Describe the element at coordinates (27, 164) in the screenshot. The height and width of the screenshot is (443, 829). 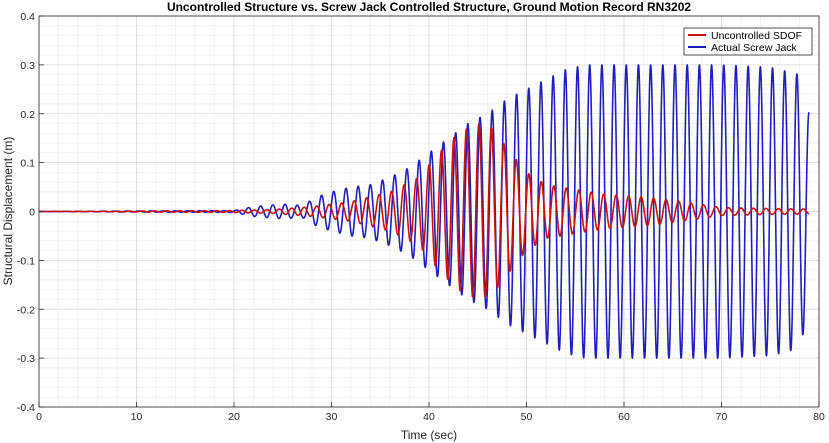
I see `y-tick-label: 0.1` at that location.